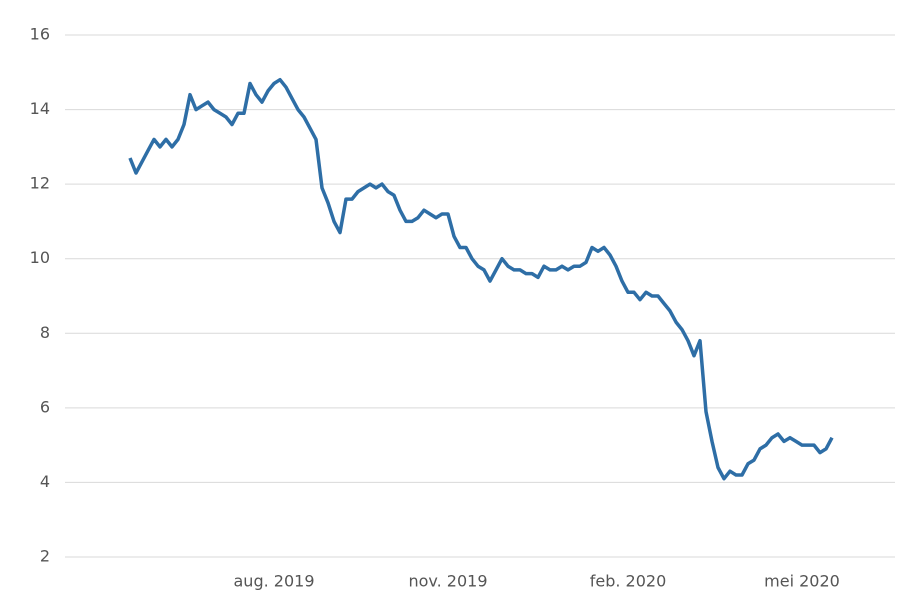  What do you see at coordinates (802, 581) in the screenshot?
I see `x-tick-label: mei 2020` at bounding box center [802, 581].